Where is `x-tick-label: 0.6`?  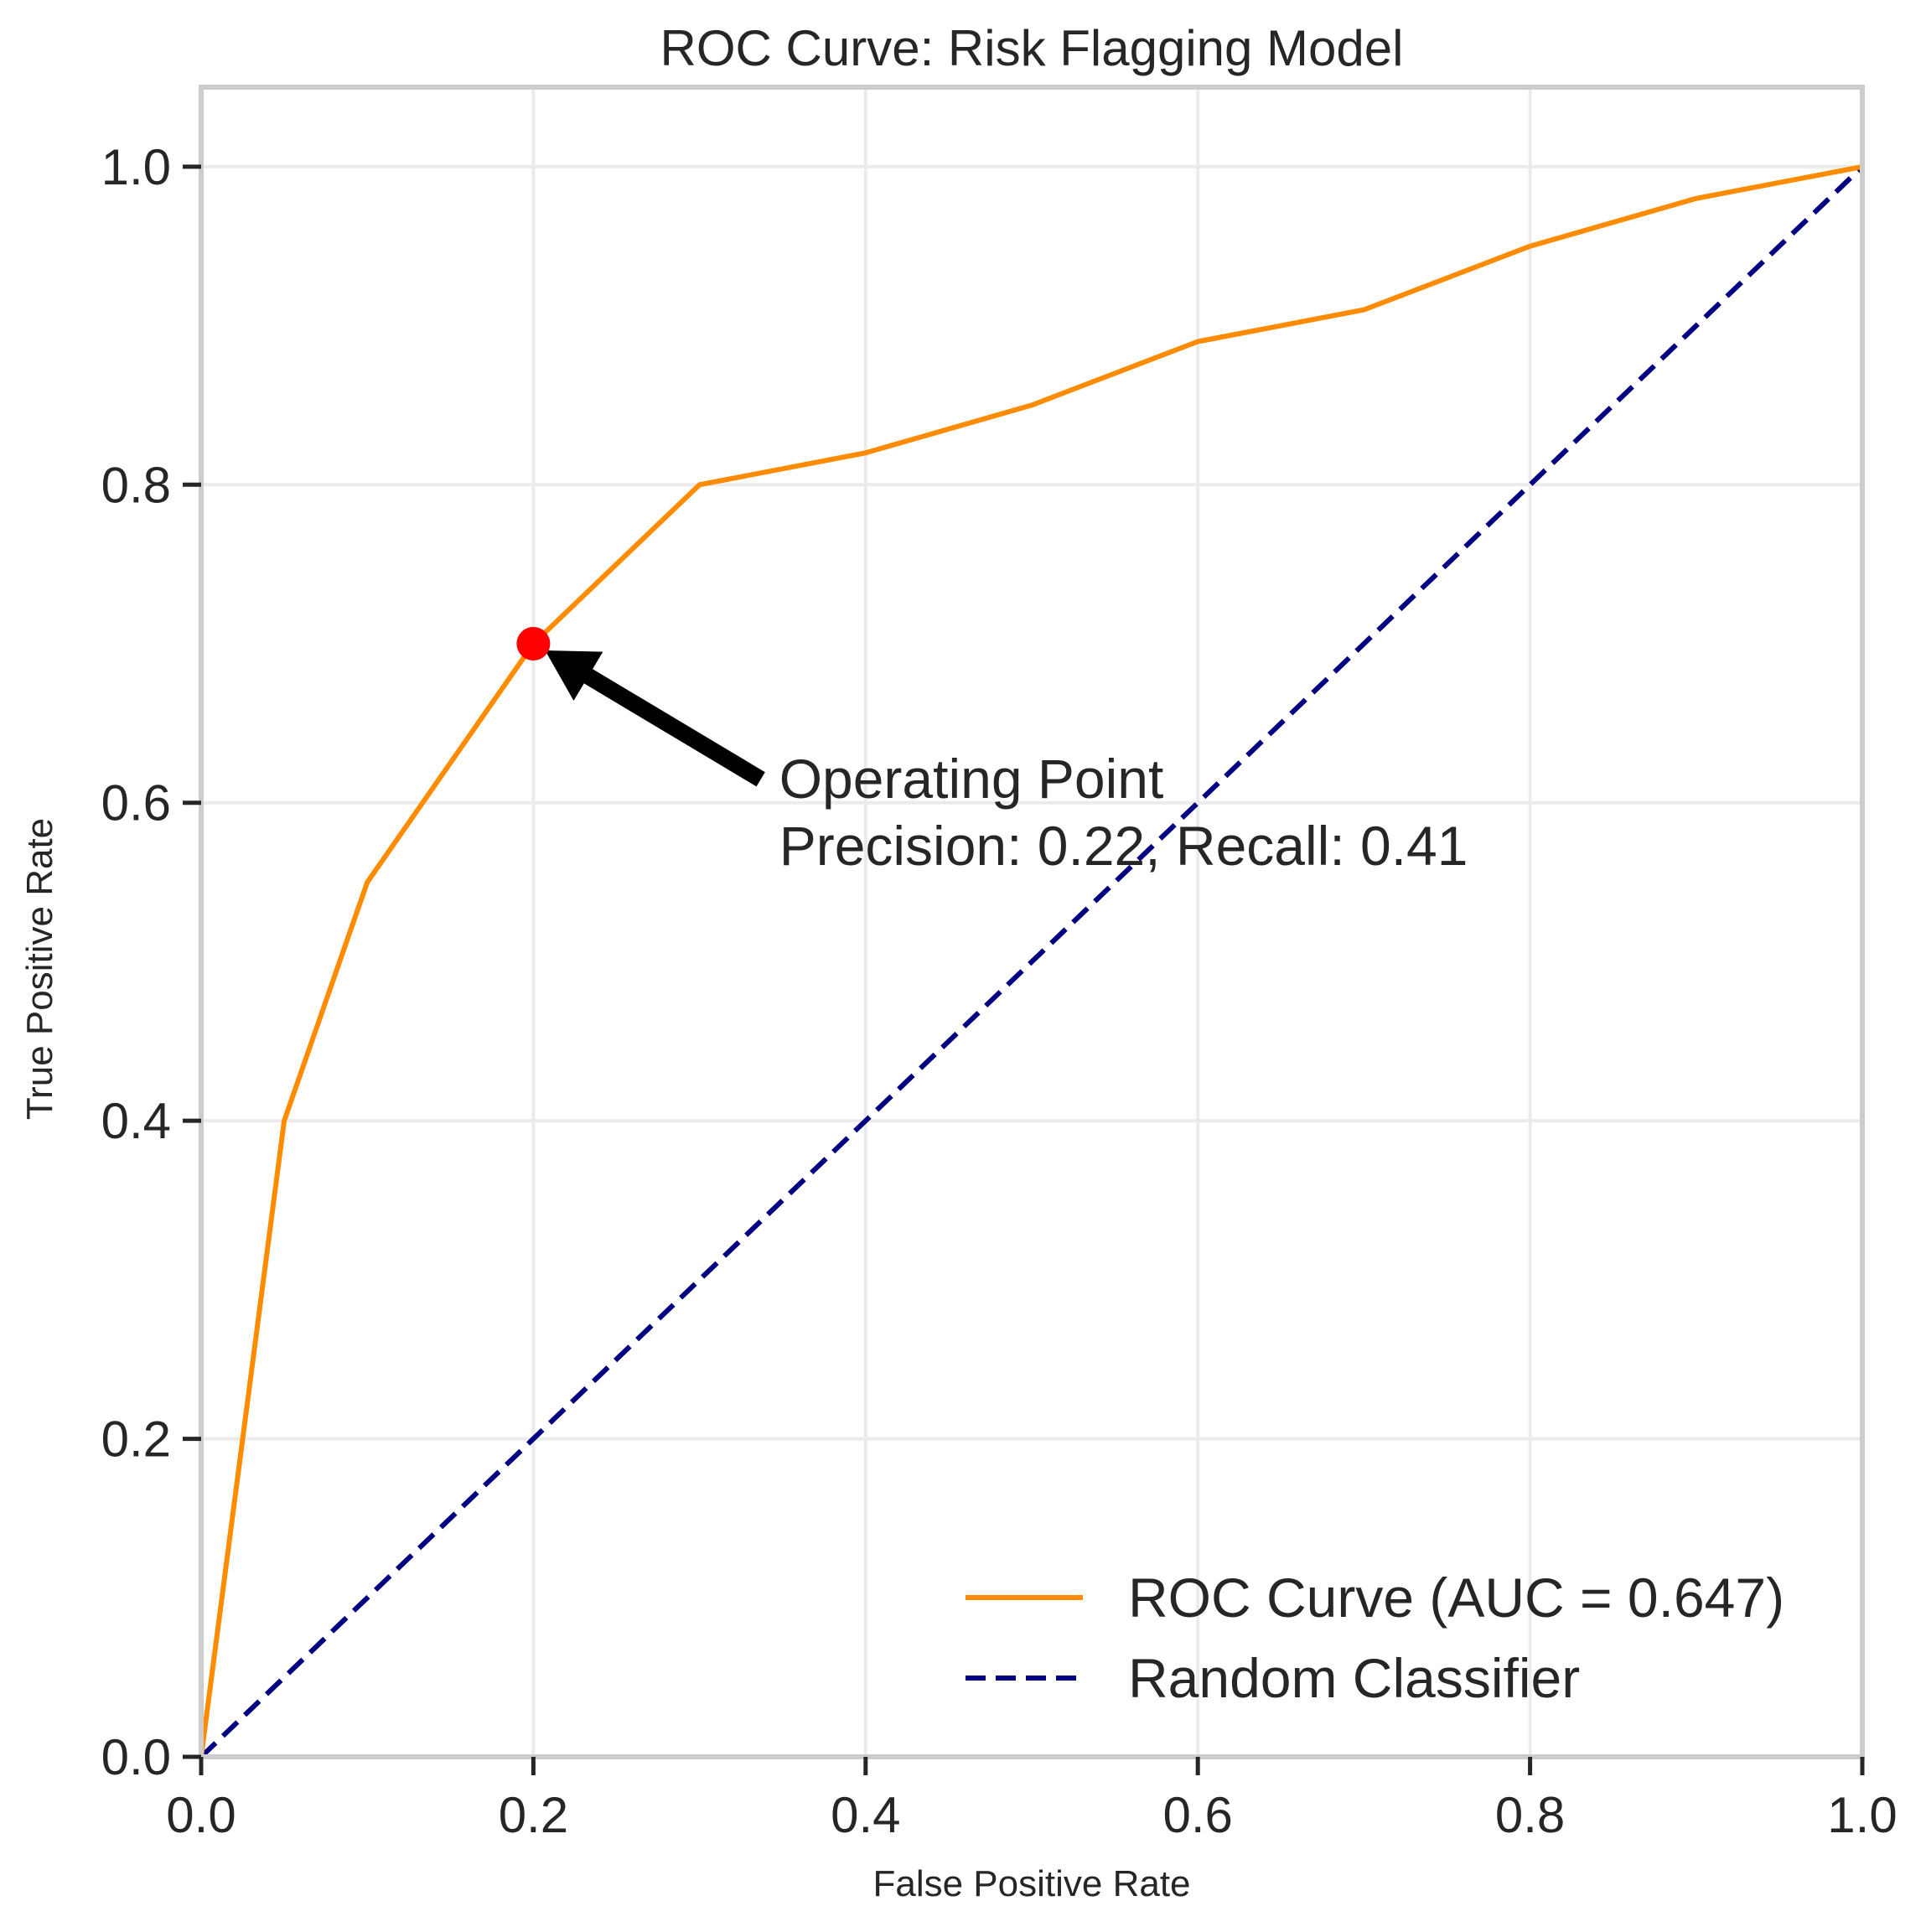 x-tick-label: 0.6 is located at coordinates (1197, 1815).